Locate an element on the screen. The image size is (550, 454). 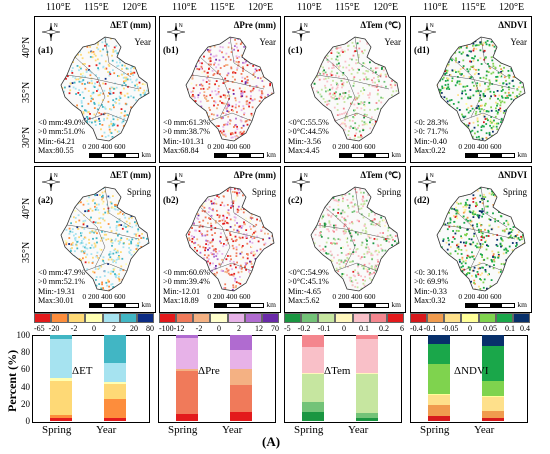
lat-label: 40°N is located at coordinates (26, 208).